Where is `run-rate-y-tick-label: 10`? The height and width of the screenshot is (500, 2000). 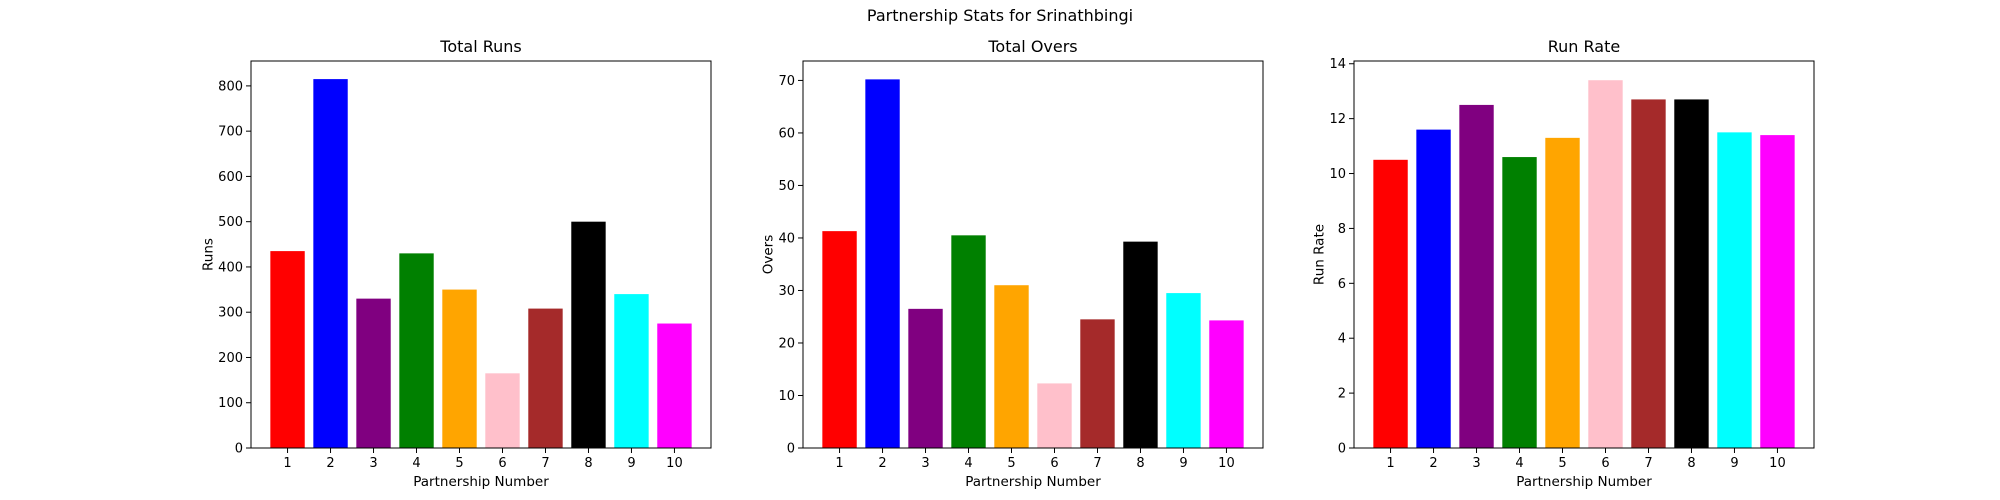
run-rate-y-tick-label: 10 is located at coordinates (1337, 174).